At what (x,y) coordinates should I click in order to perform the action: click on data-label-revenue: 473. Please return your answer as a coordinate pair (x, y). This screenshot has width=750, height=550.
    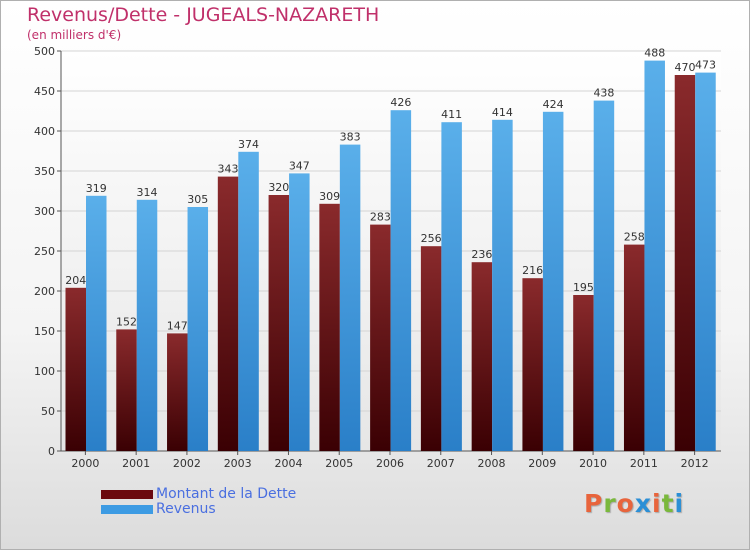
    Looking at the image, I should click on (705, 65).